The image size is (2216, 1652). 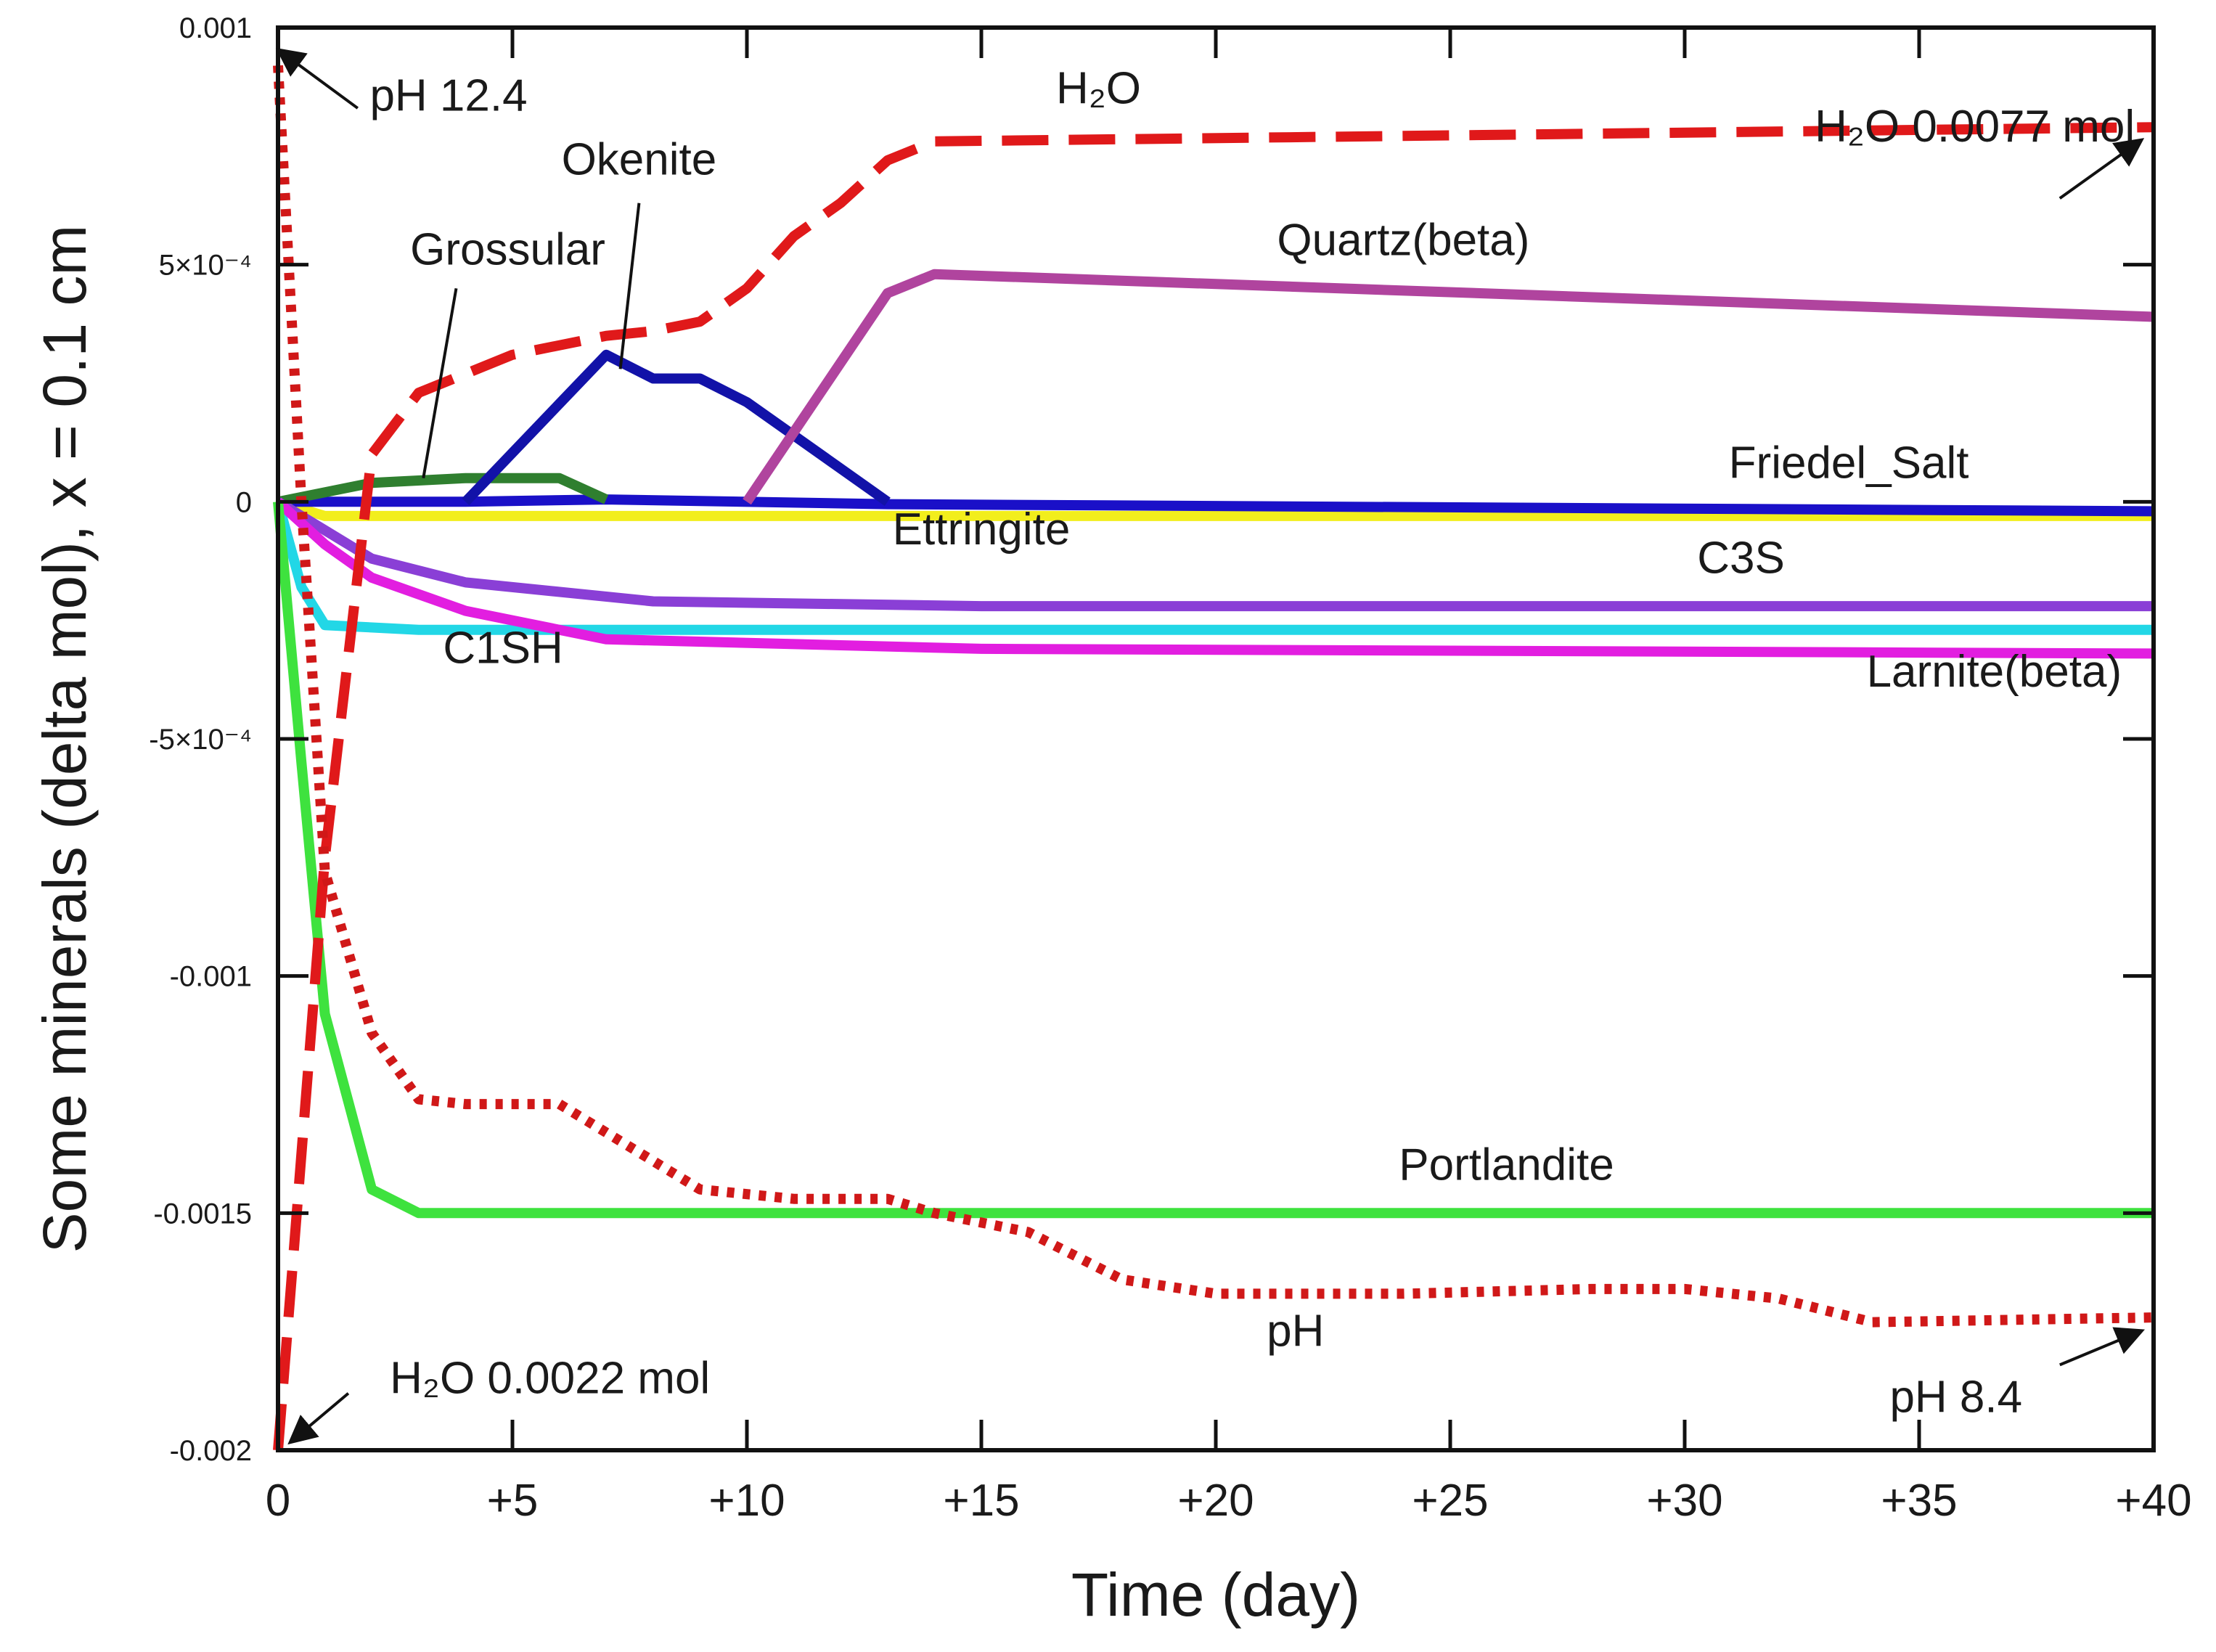 I want to click on annotation-okenite: Okenite, so click(x=639, y=160).